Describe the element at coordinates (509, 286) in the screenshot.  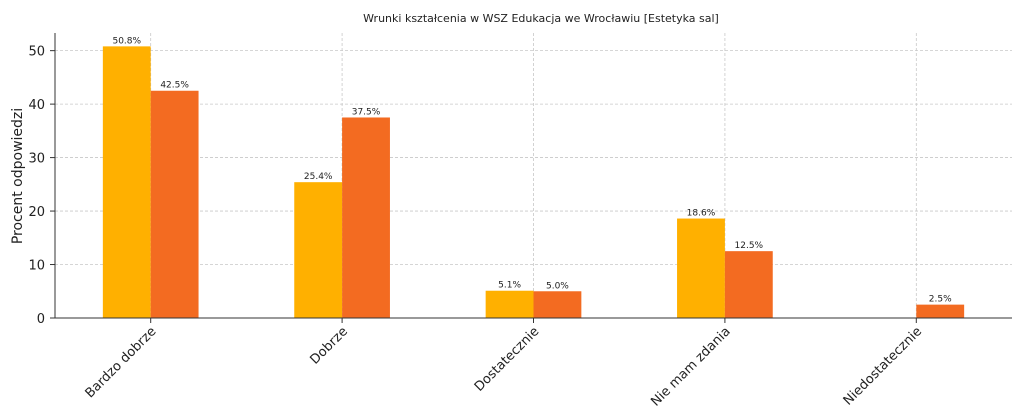
I see `value-label: 5.1%` at that location.